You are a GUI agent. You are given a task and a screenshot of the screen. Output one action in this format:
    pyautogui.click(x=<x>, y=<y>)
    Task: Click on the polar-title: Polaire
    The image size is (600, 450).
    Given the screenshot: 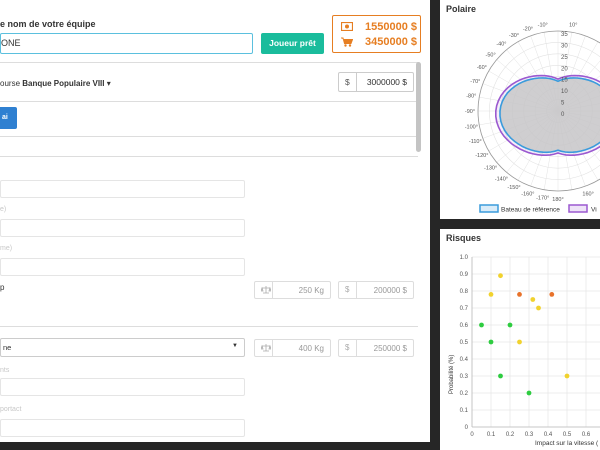 What is the action you would take?
    pyautogui.click(x=461, y=9)
    